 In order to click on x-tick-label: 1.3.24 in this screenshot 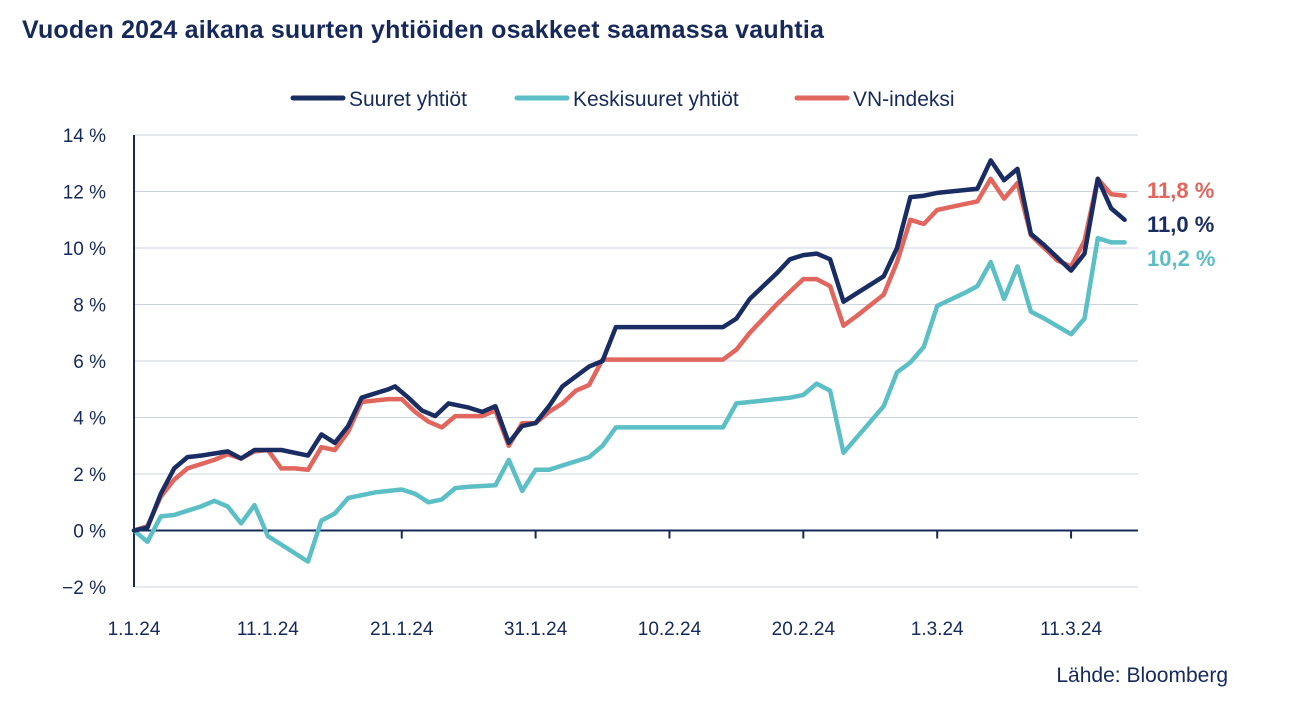, I will do `click(937, 629)`.